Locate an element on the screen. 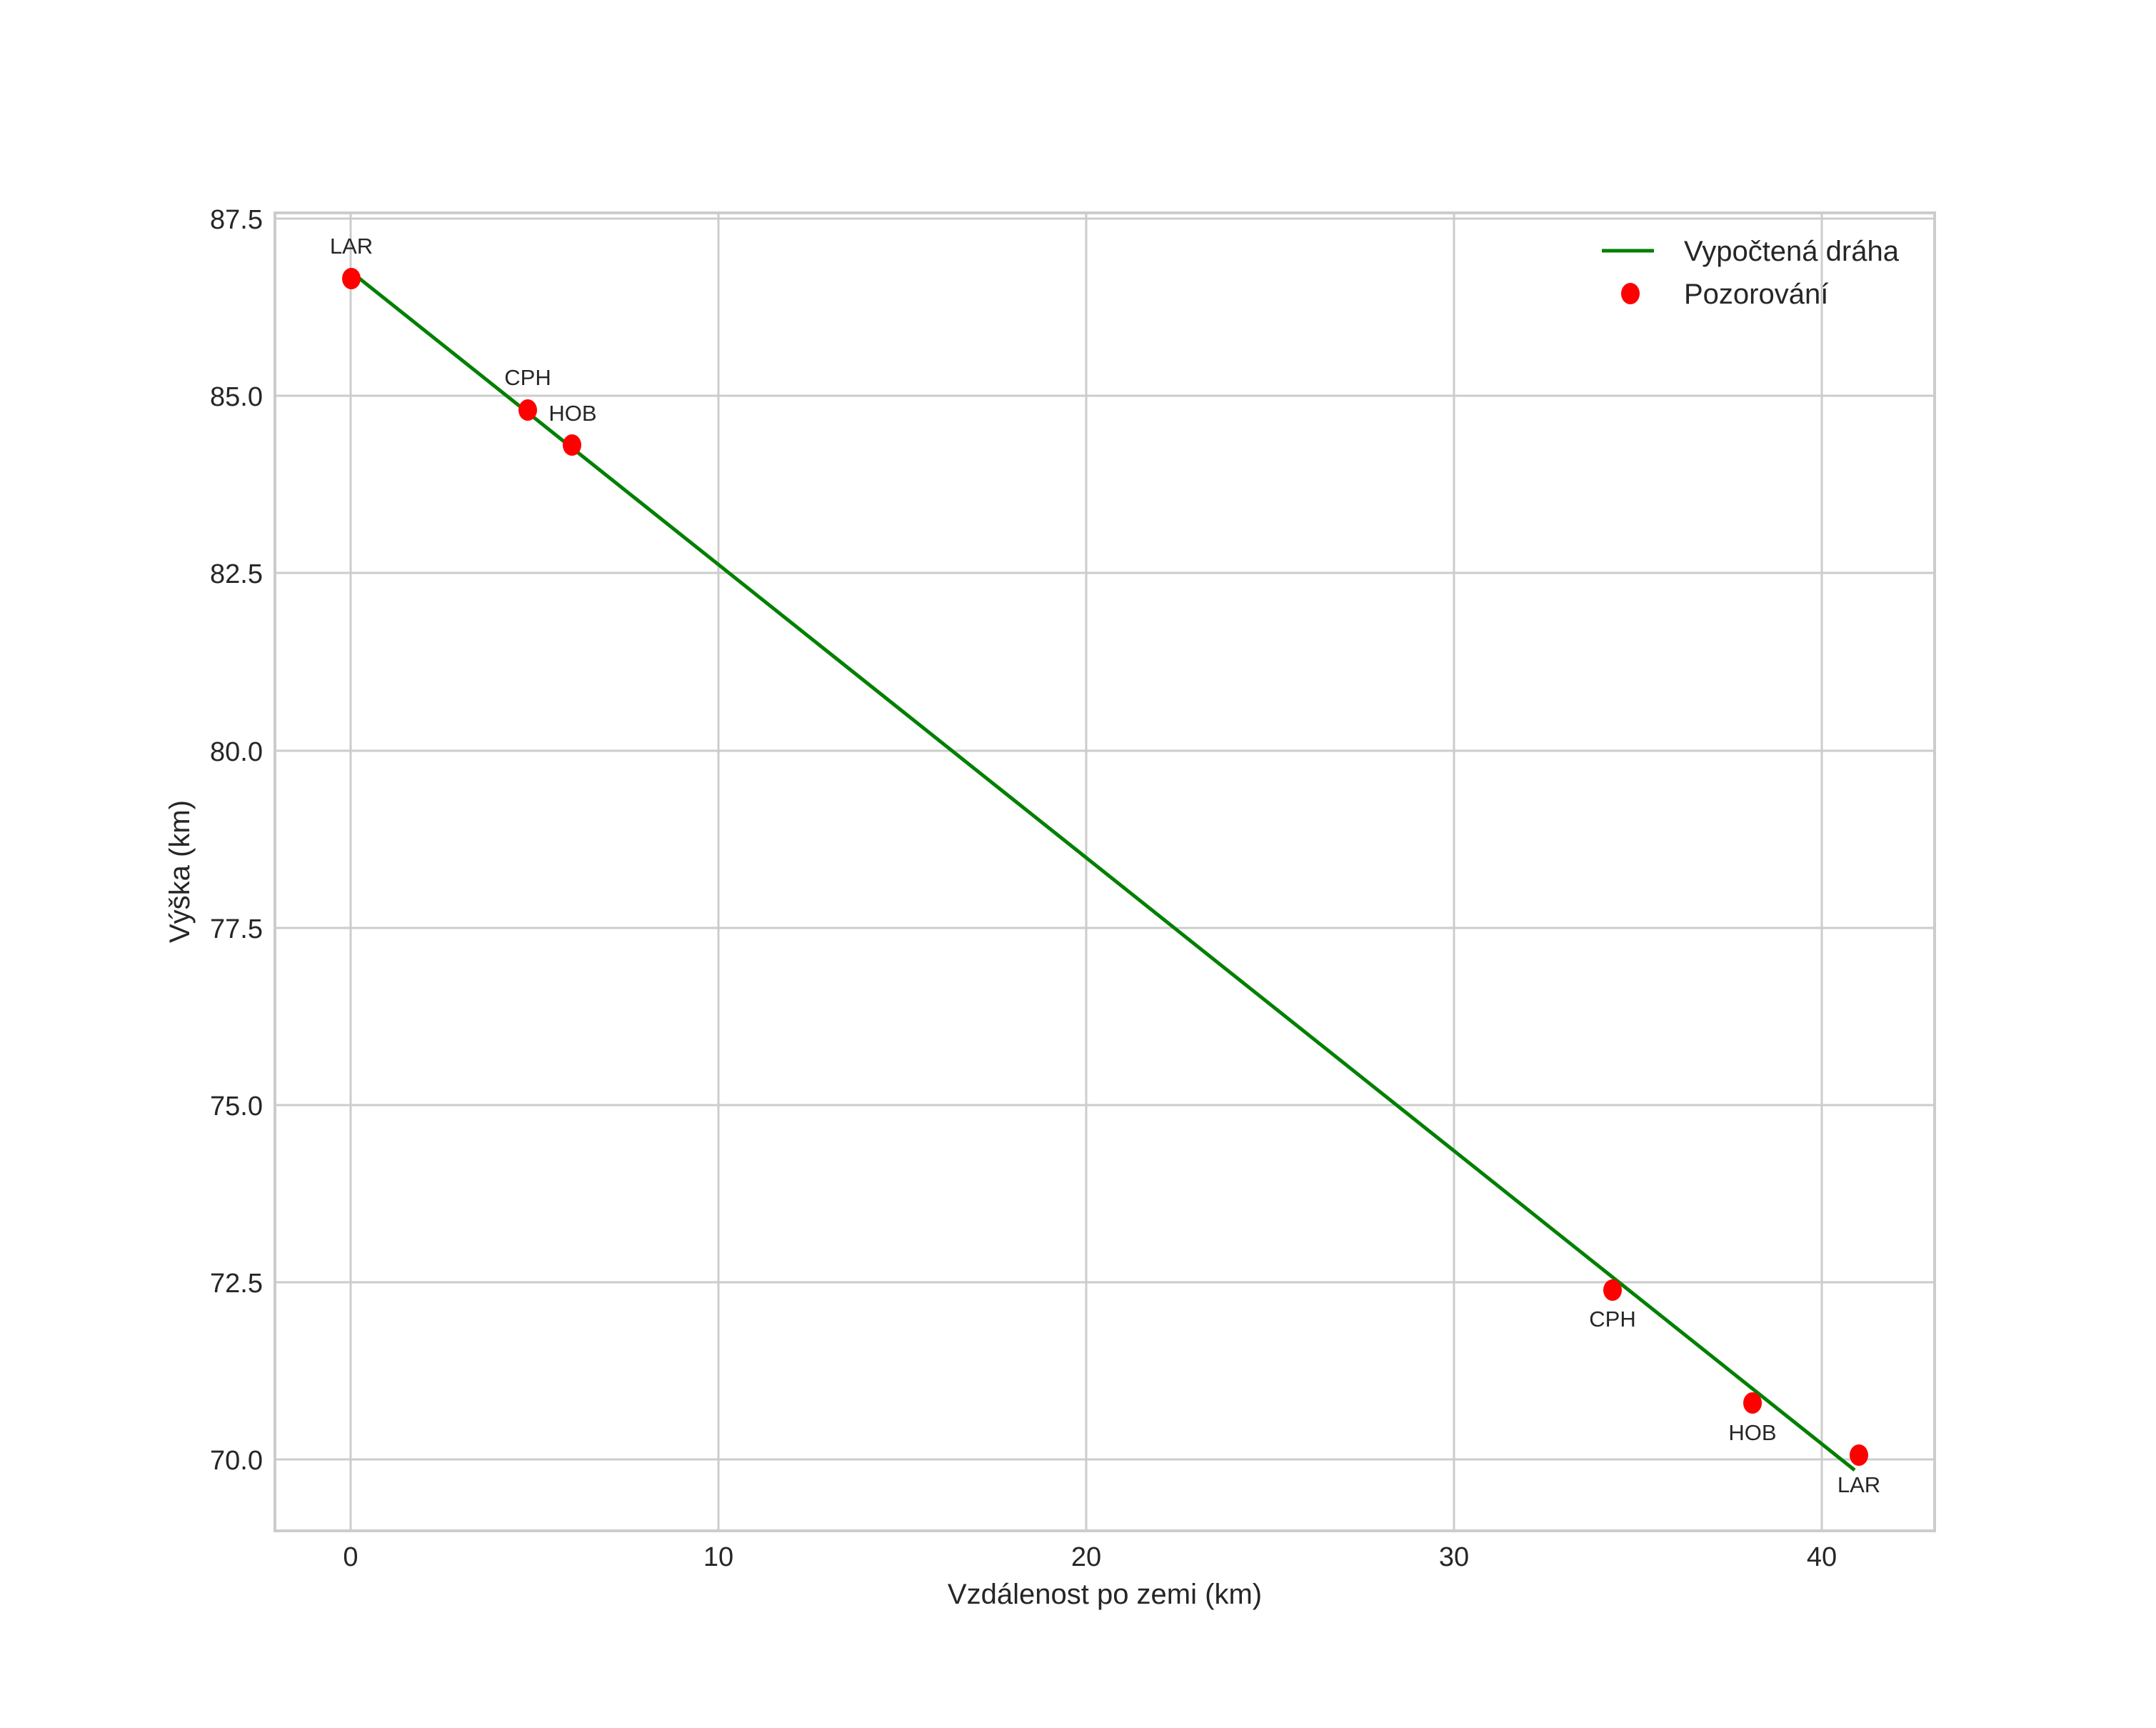  legend: Vypočtená dráha Pozorování is located at coordinates (1751, 273).